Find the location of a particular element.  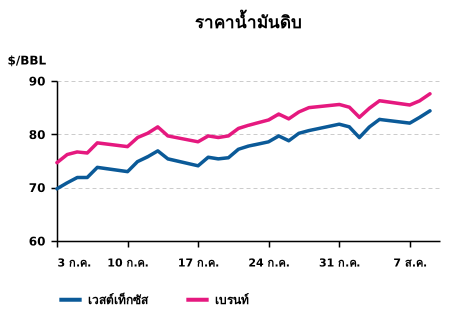

legend-label: เบรนท์ is located at coordinates (232, 299).